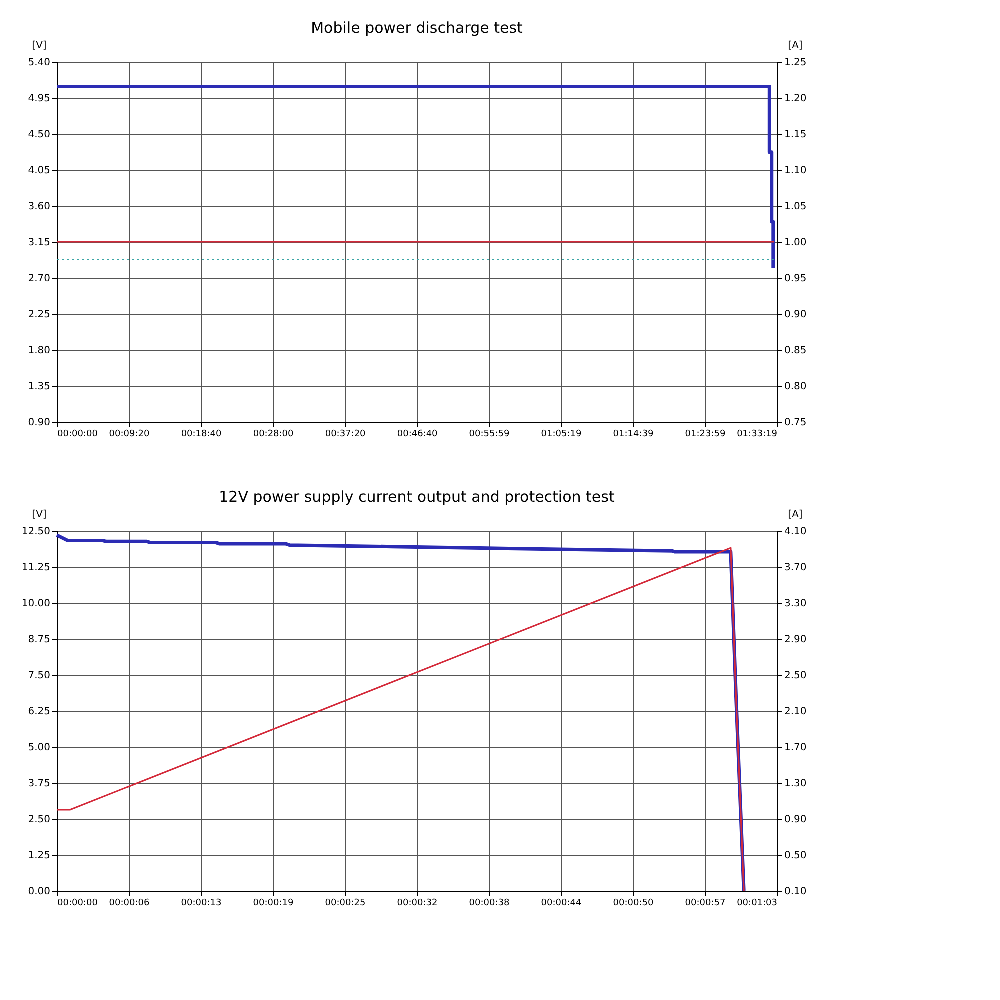 The image size is (1000, 1000). I want to click on x-tick-label: 00:46:40, so click(417, 435).